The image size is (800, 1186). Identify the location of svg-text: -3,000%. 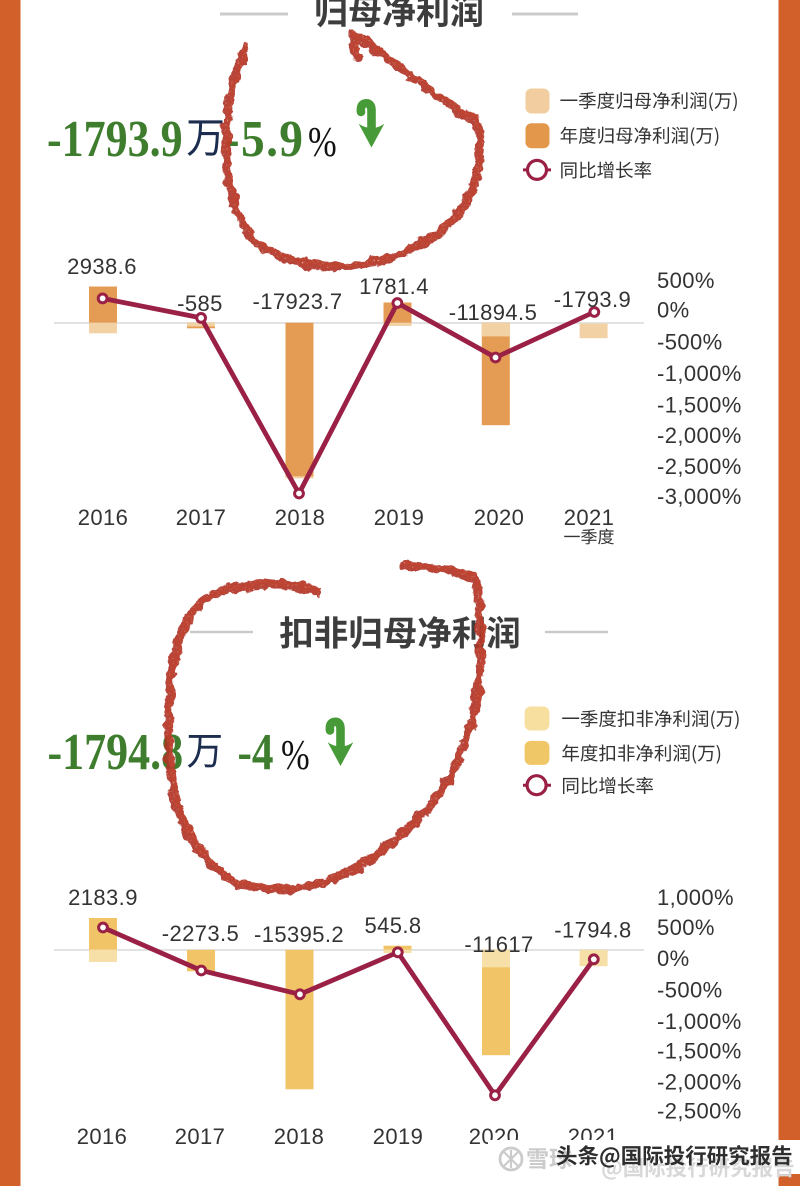
(699, 496).